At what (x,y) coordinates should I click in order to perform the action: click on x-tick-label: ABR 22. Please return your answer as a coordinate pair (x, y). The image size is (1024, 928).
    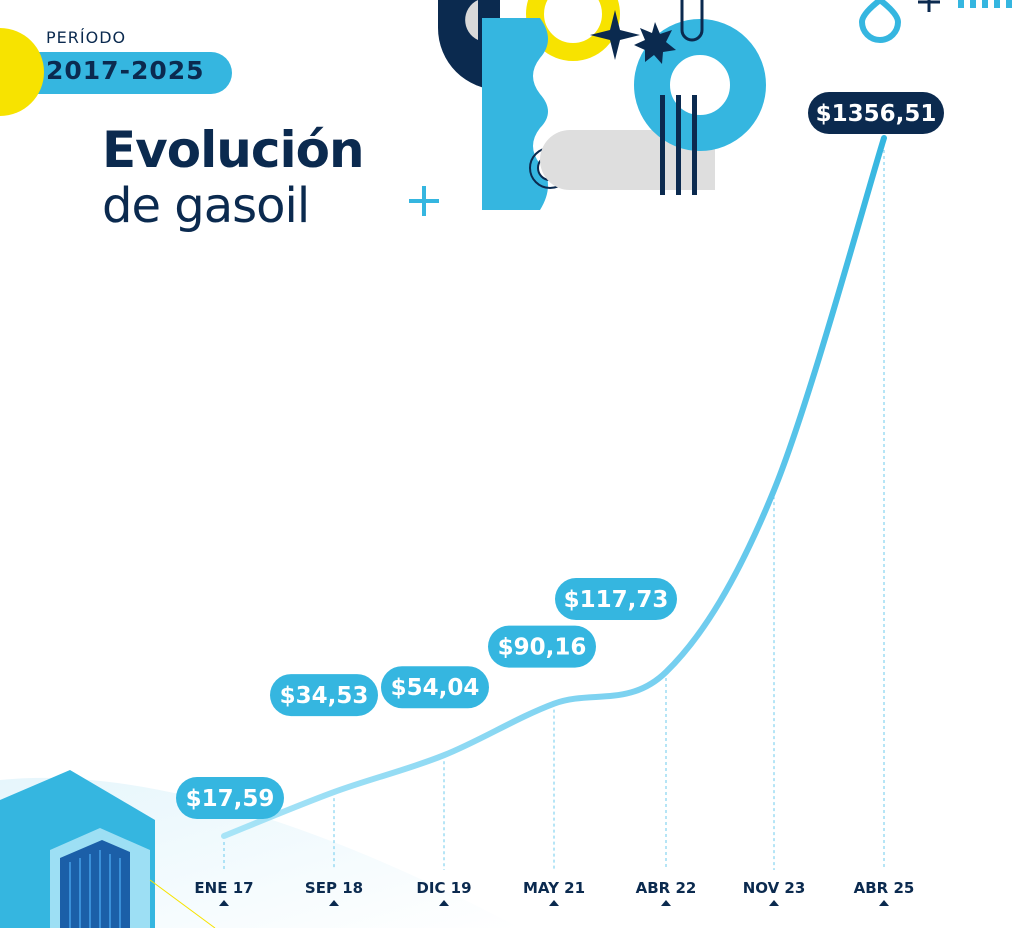
    Looking at the image, I should click on (666, 888).